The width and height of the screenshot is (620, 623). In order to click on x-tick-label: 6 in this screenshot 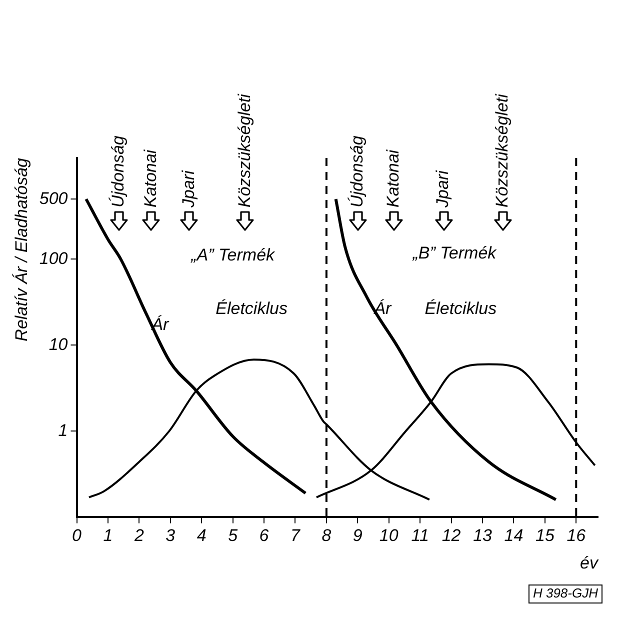, I will do `click(264, 536)`.